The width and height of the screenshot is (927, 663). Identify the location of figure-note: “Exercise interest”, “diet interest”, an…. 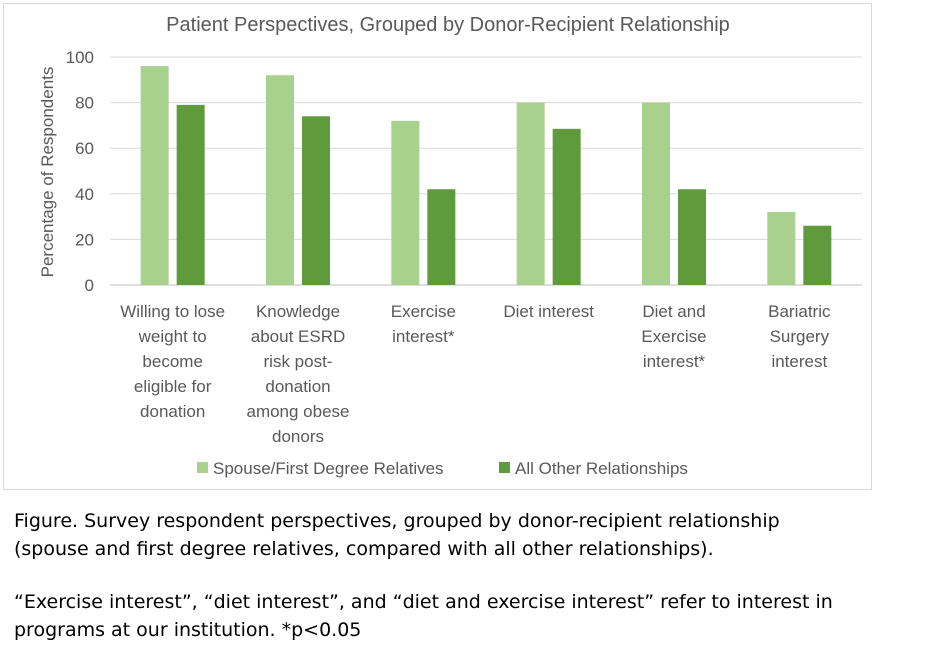
(464, 616).